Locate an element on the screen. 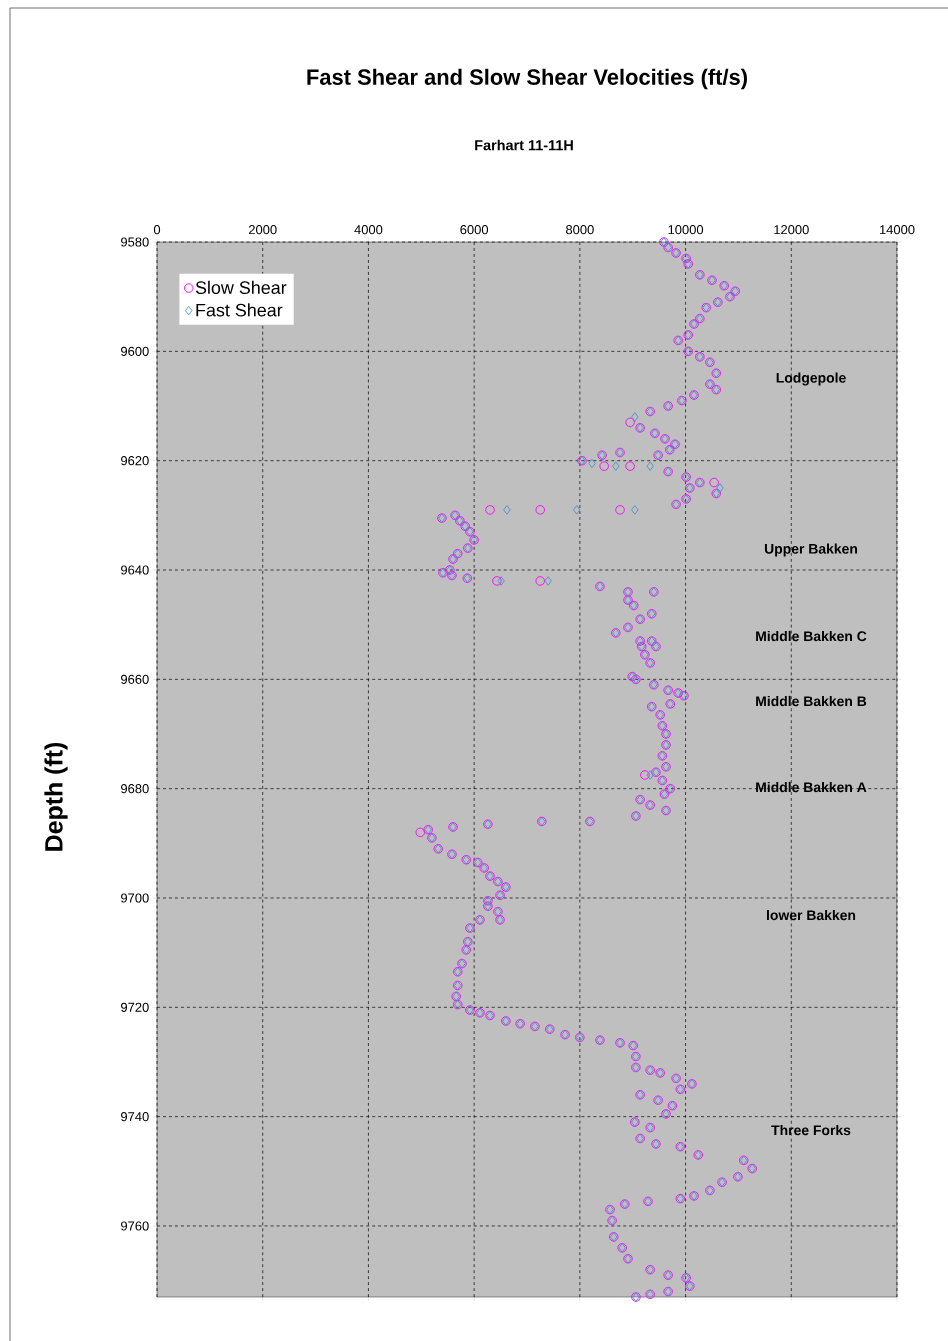 The image size is (948, 1341). x-tick-label: 8000 is located at coordinates (580, 230).